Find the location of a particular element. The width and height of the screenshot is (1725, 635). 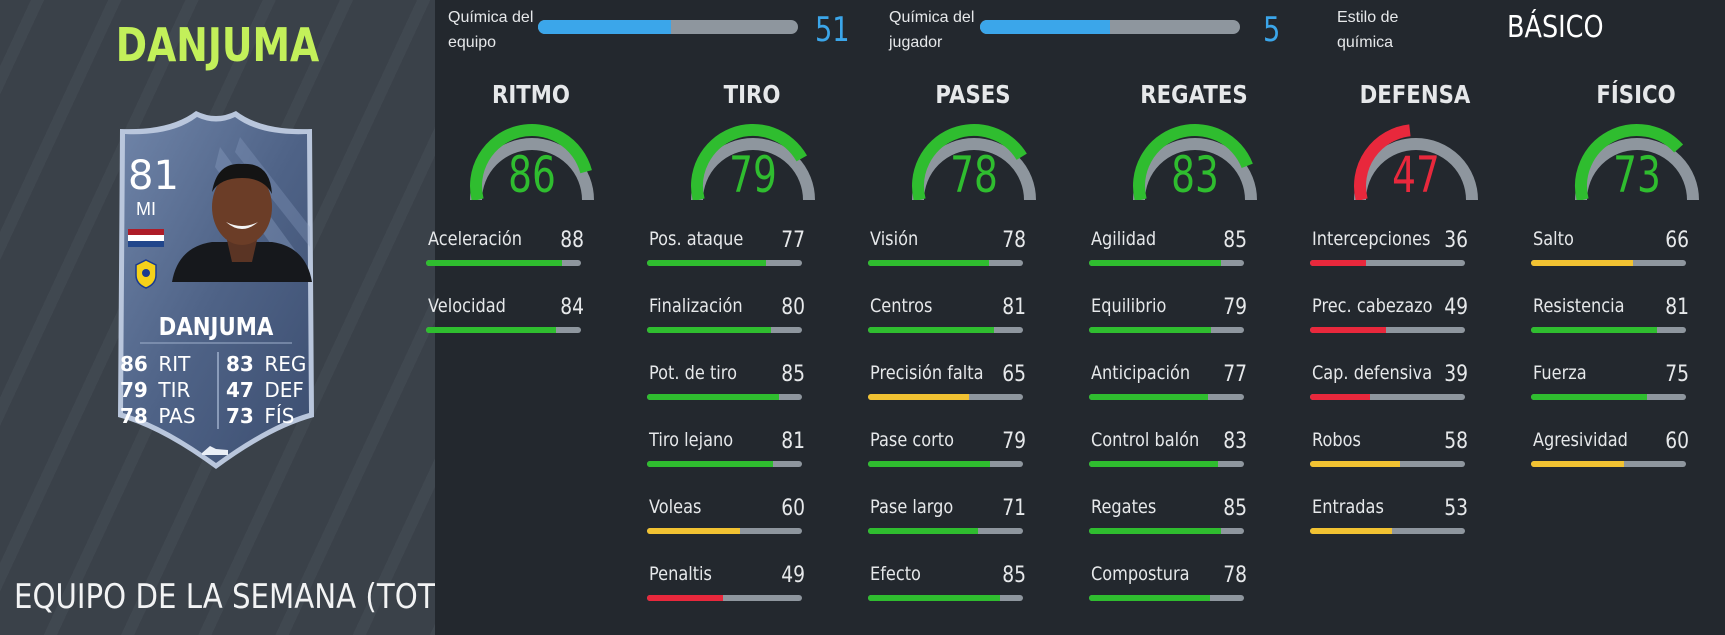

stat-label: Precisión falta is located at coordinates (927, 373).